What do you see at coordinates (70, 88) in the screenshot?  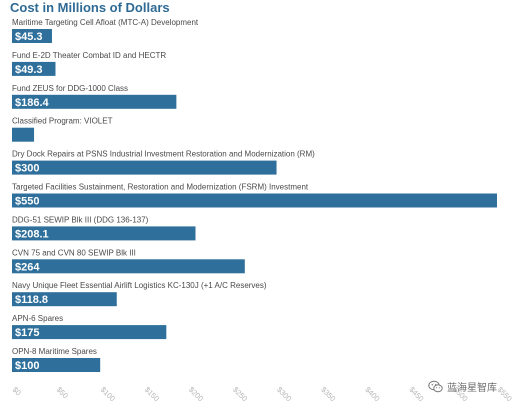 I see `category-label: Fund ZEUS for DDG-1000 Class` at bounding box center [70, 88].